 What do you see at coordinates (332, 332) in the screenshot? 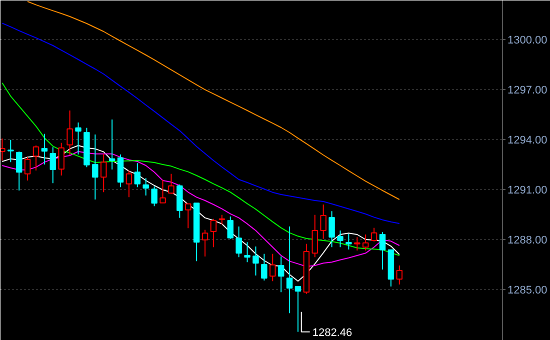
I see `annotation: 1282.46` at bounding box center [332, 332].